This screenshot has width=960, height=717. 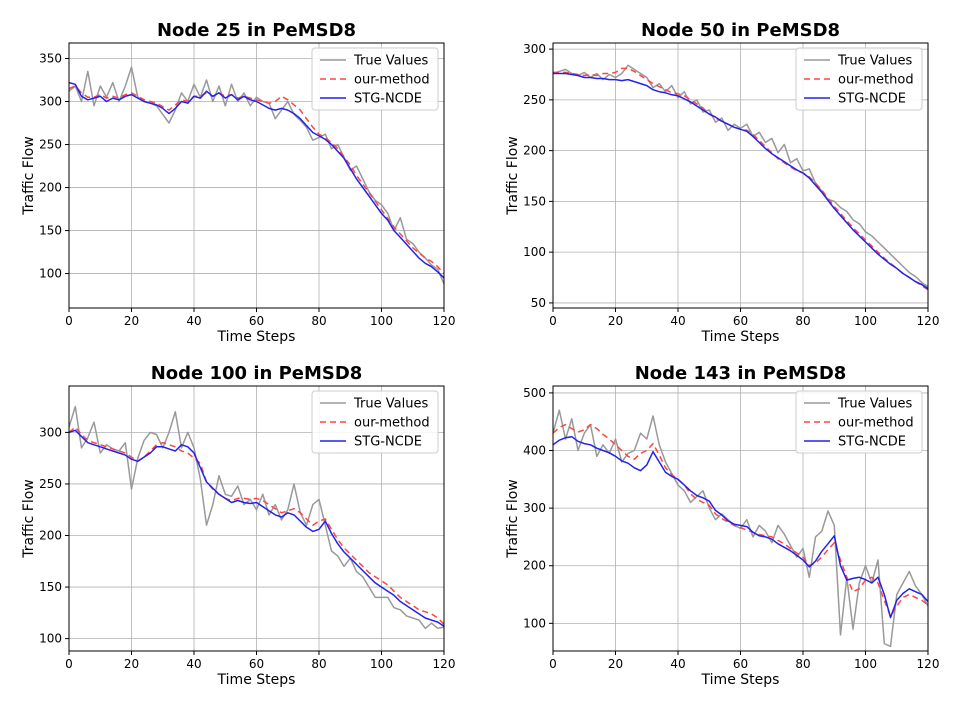 I want to click on y-tick-label: 400, so click(x=534, y=451).